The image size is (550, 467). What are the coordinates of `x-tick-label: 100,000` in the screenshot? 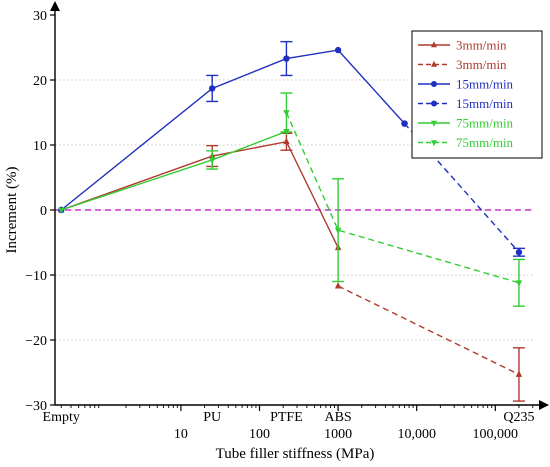 It's located at (496, 434).